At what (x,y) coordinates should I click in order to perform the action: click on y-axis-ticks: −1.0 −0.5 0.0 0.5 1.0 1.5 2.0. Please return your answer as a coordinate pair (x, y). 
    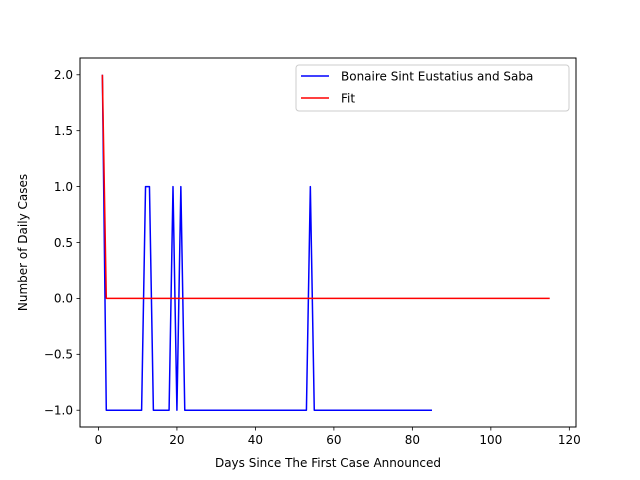
    Looking at the image, I should click on (62, 243).